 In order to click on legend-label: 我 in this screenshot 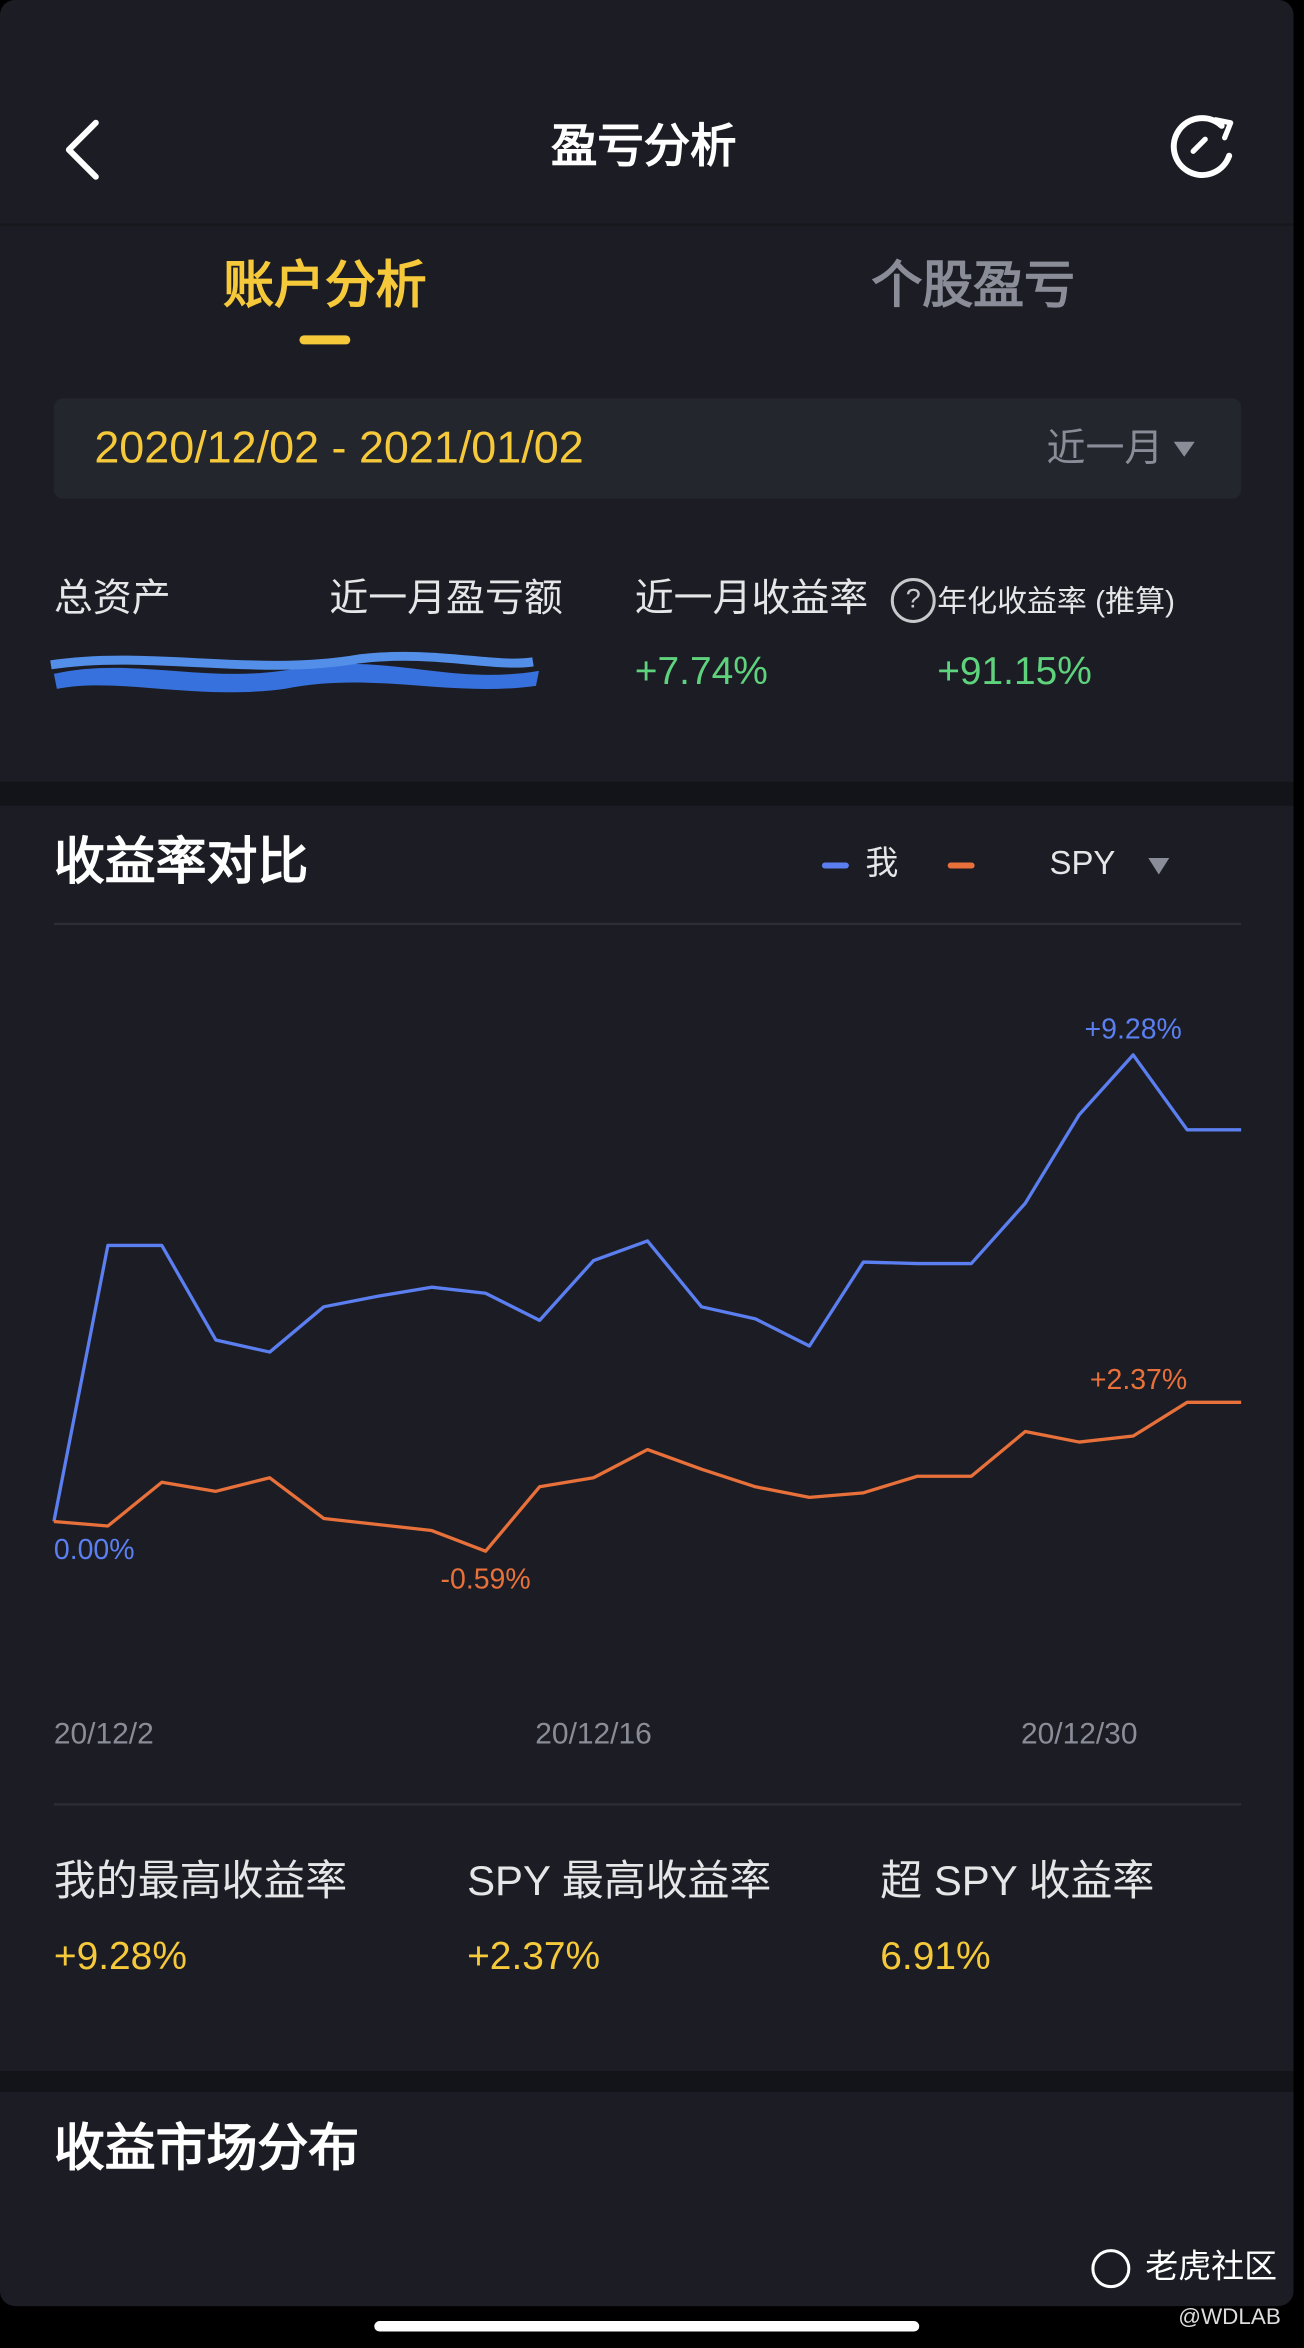, I will do `click(881, 862)`.